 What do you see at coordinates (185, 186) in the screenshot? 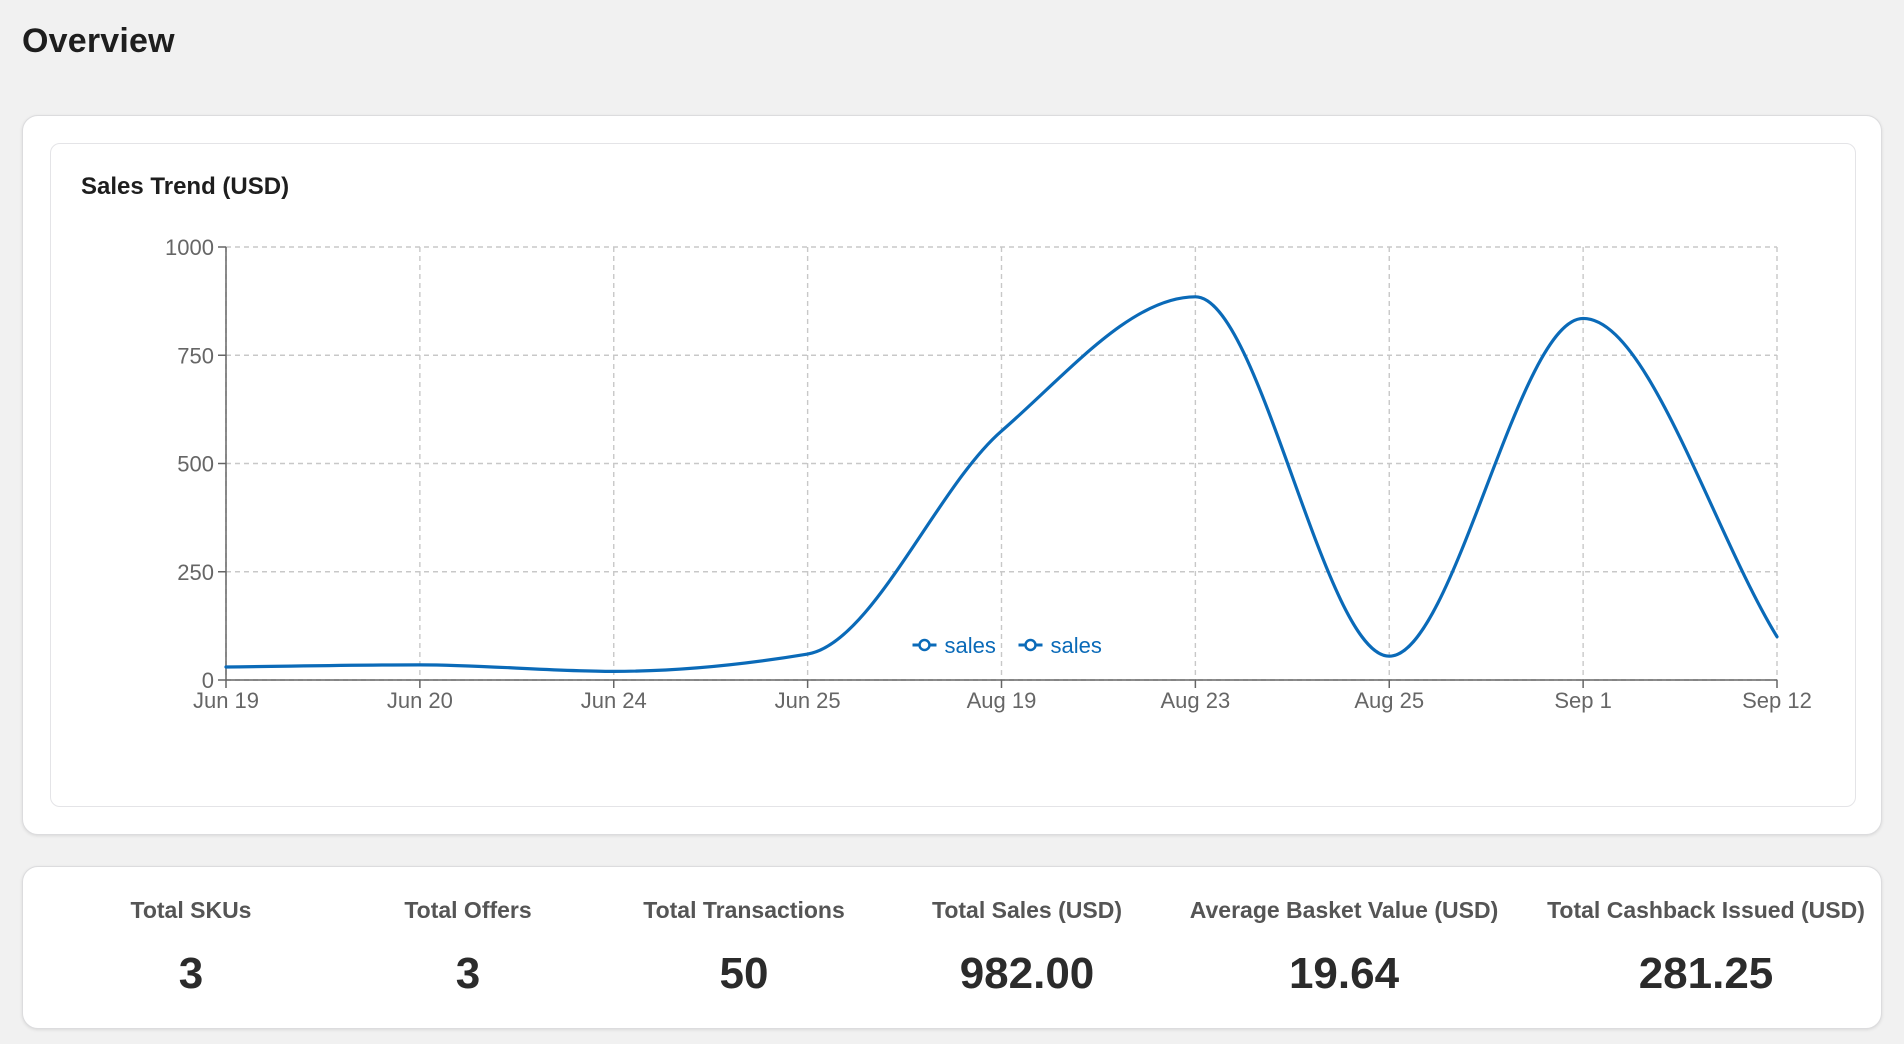
I see `chart-title: Sales Trend (USD)` at bounding box center [185, 186].